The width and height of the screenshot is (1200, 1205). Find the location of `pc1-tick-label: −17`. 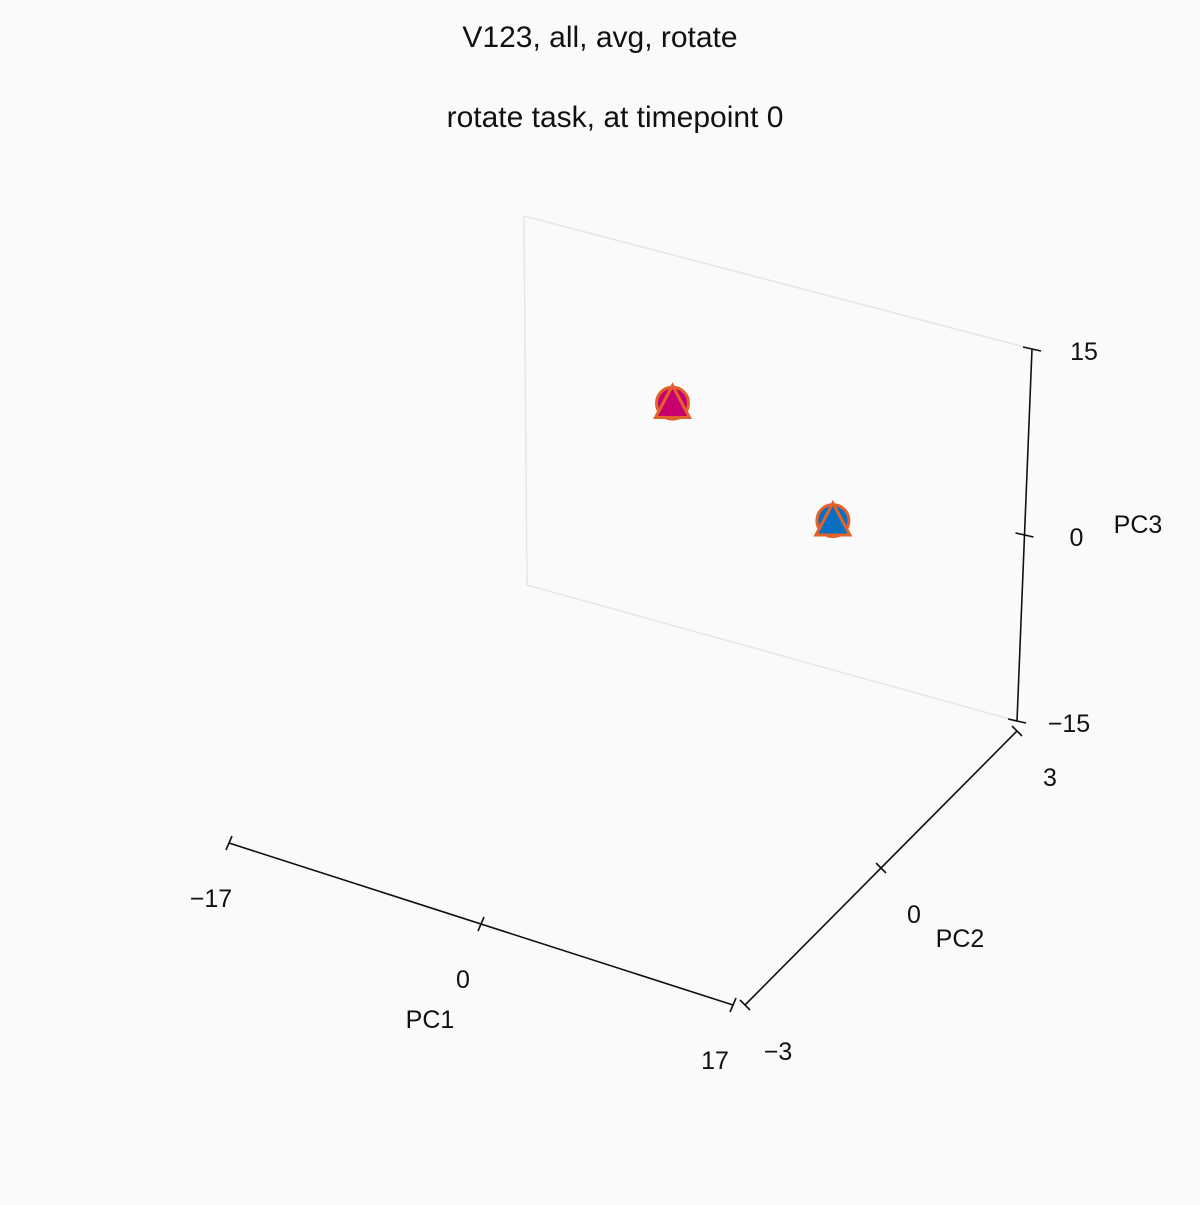

pc1-tick-label: −17 is located at coordinates (211, 899).